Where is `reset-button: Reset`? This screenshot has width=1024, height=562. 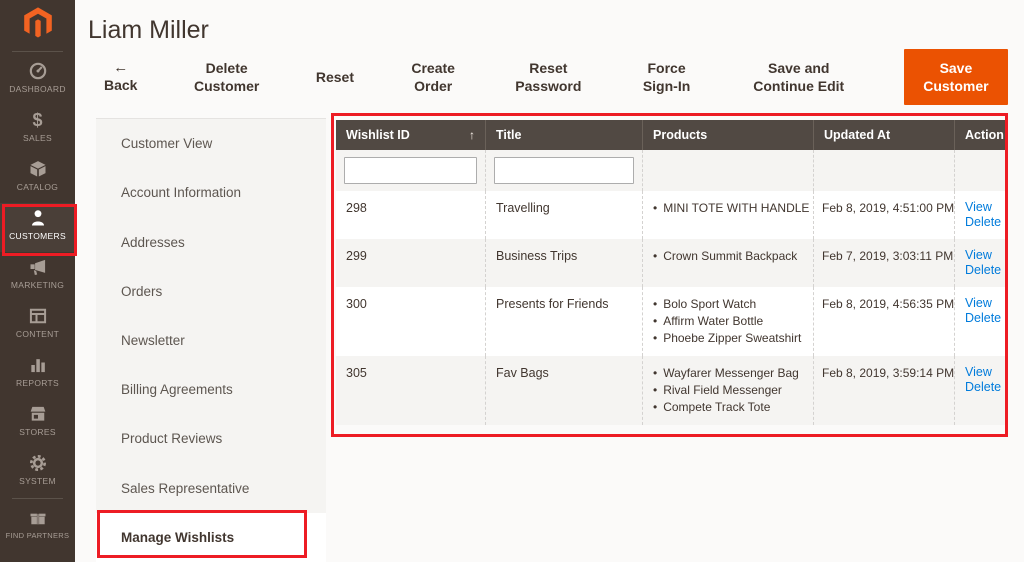
reset-button: Reset is located at coordinates (334, 76).